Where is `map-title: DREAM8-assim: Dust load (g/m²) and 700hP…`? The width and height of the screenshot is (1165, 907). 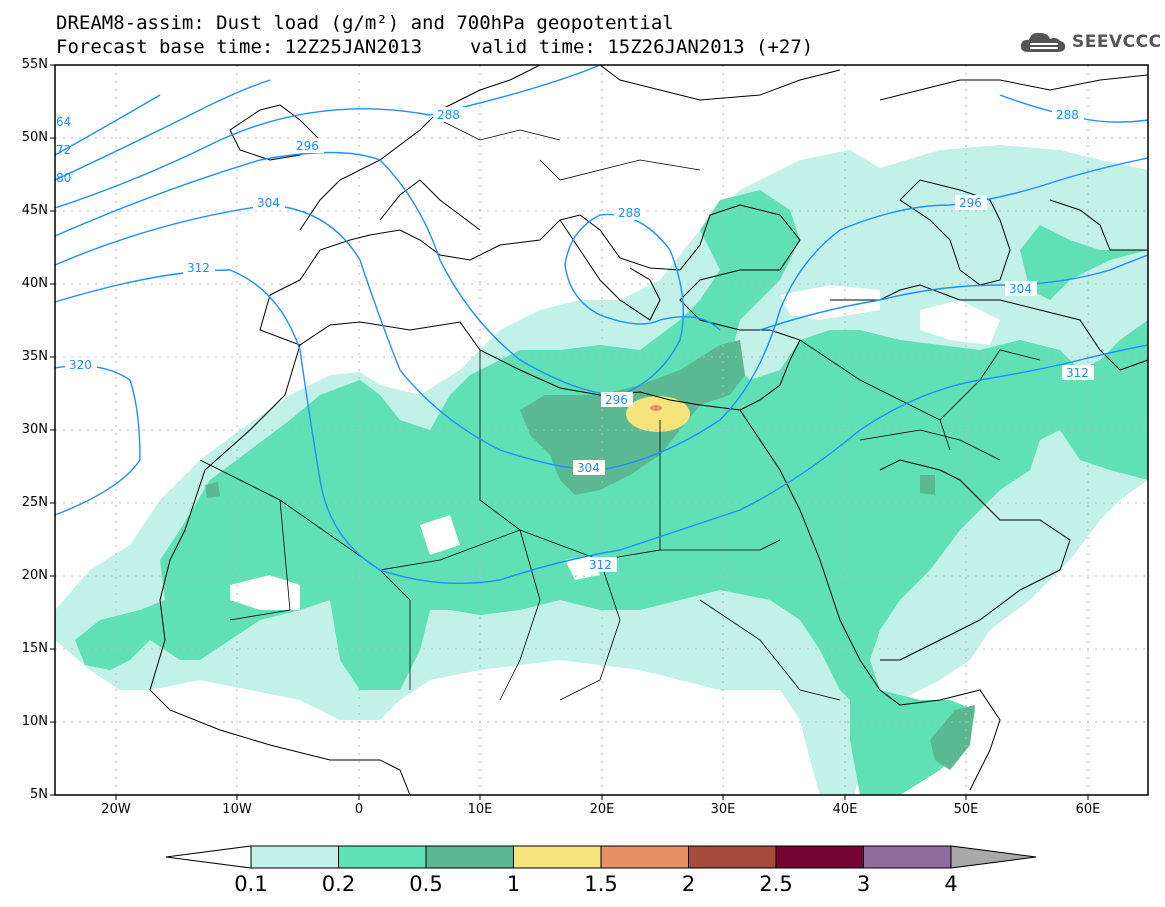
map-title: DREAM8-assim: Dust load (g/m²) and 700hP… is located at coordinates (365, 23).